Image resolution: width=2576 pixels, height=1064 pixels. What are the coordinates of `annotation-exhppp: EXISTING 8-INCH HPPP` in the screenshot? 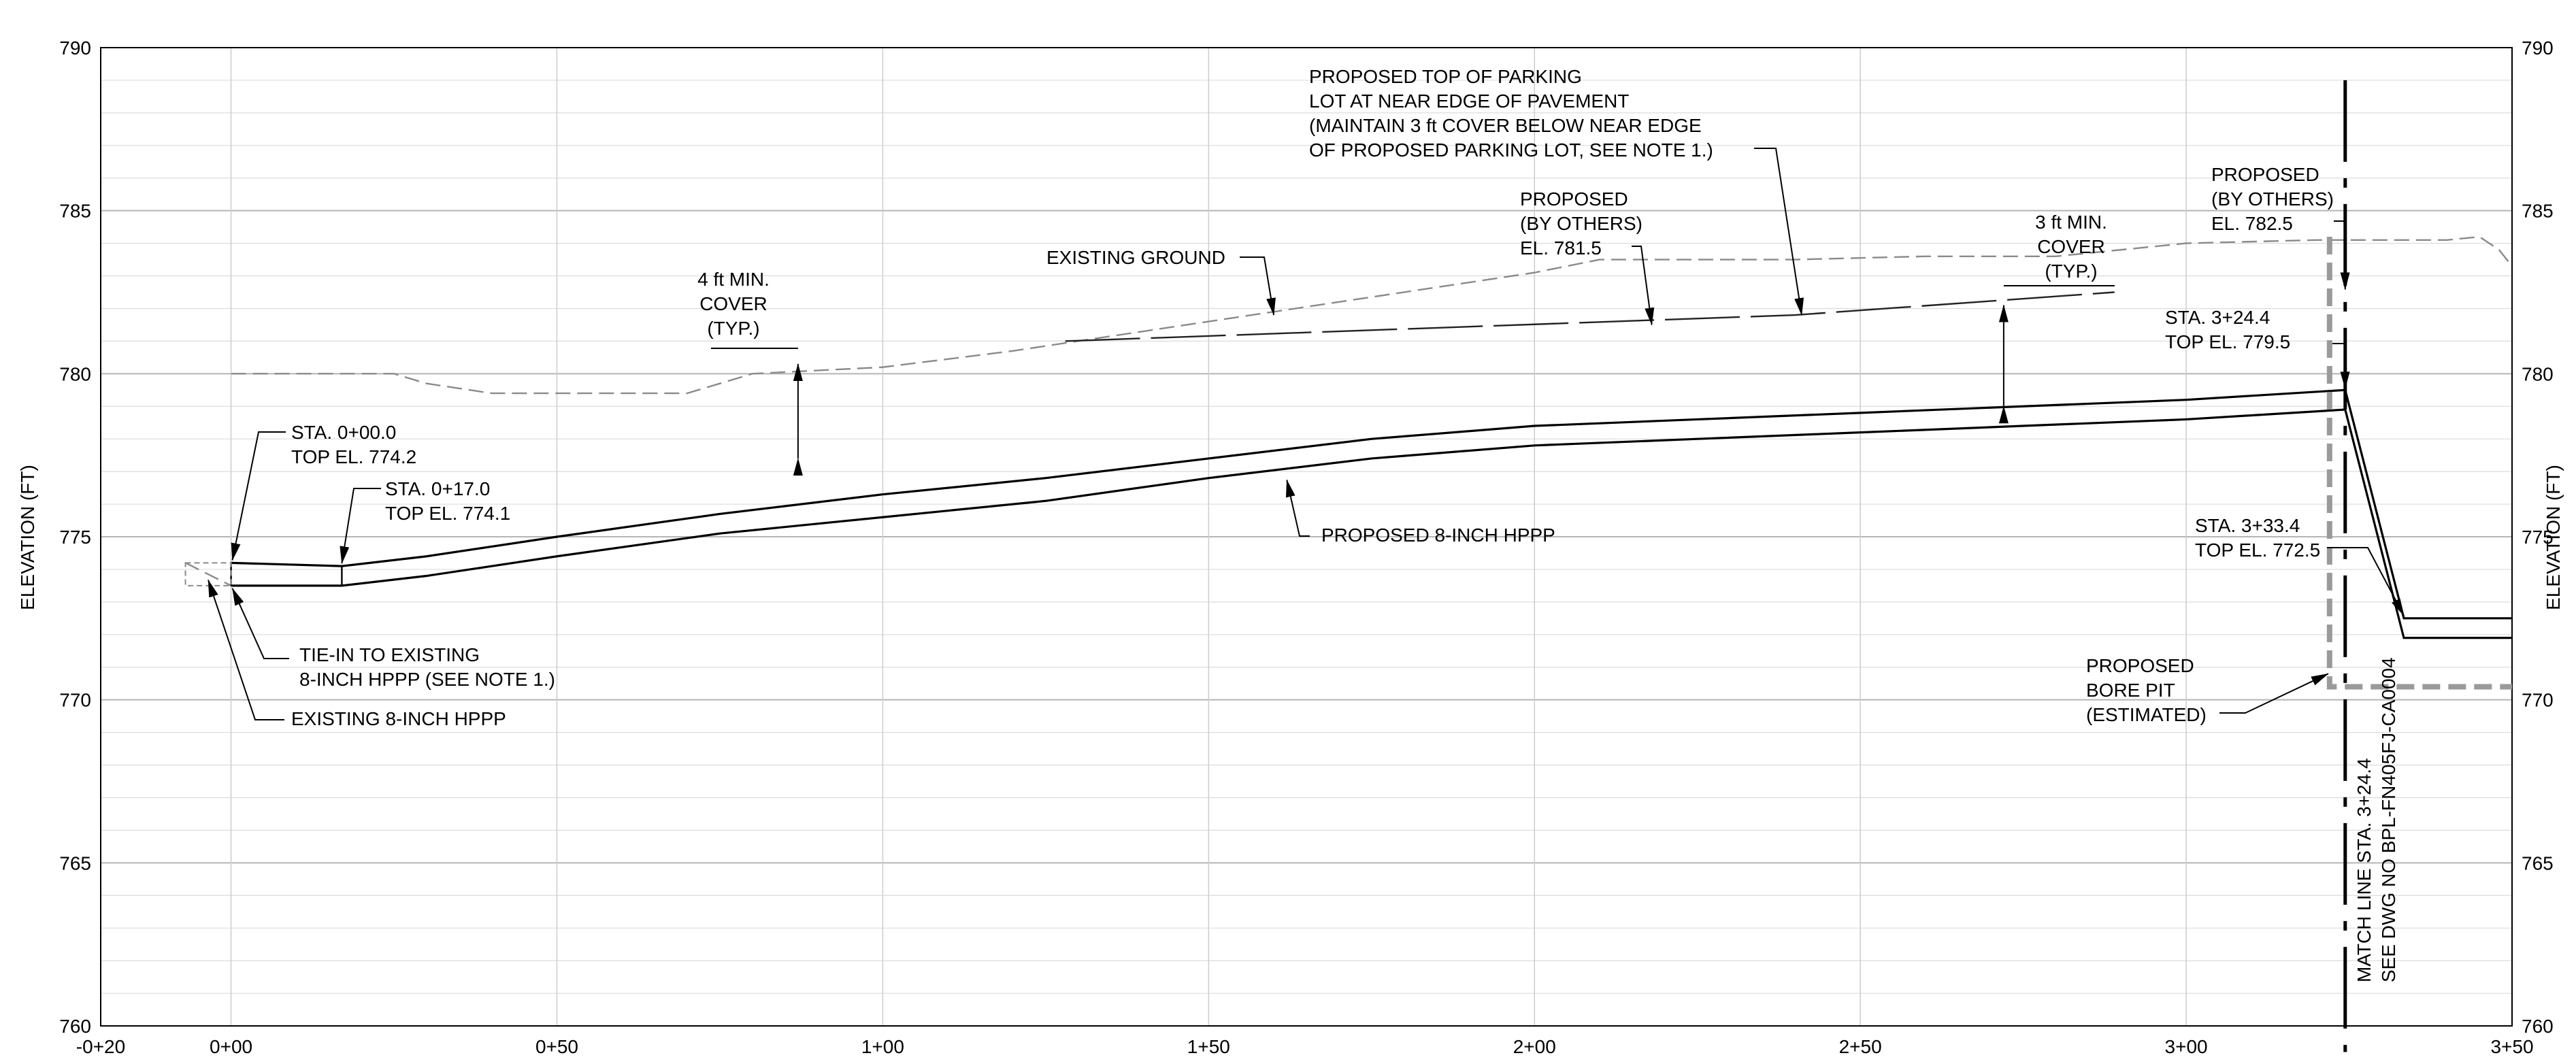 It's located at (399, 718).